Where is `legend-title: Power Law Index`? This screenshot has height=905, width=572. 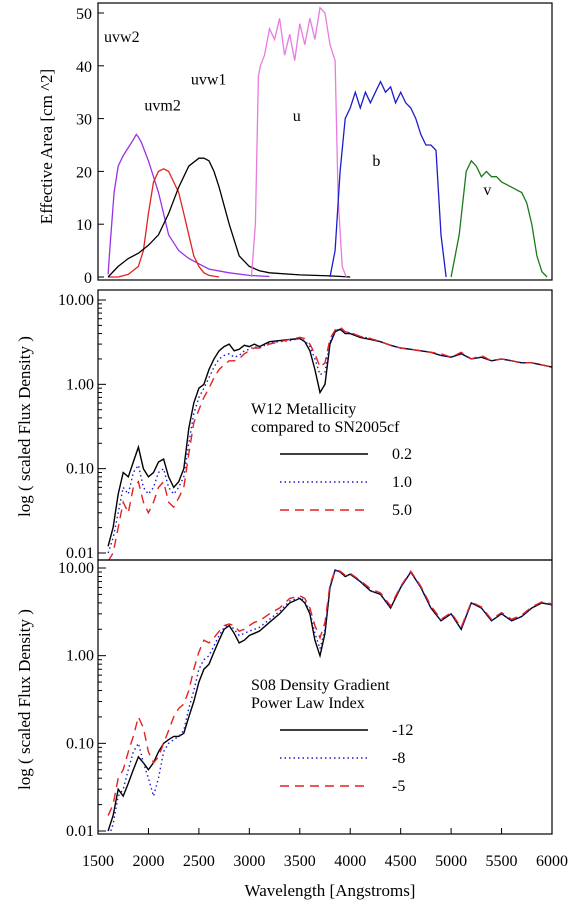 legend-title: Power Law Index is located at coordinates (308, 703).